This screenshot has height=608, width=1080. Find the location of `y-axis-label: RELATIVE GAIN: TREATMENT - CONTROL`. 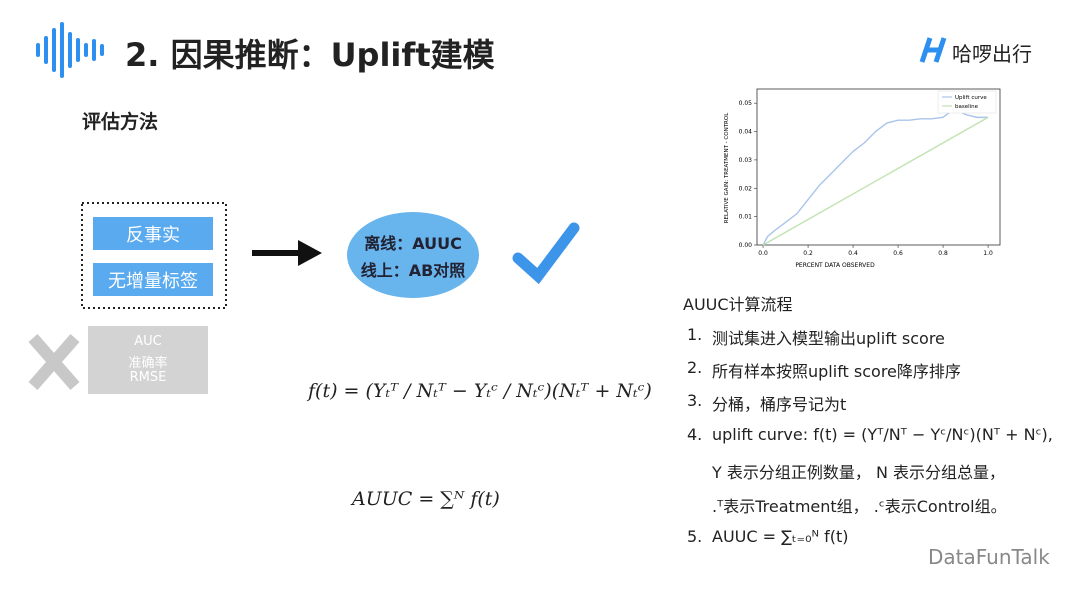

y-axis-label: RELATIVE GAIN: TREATMENT - CONTROL is located at coordinates (727, 167).